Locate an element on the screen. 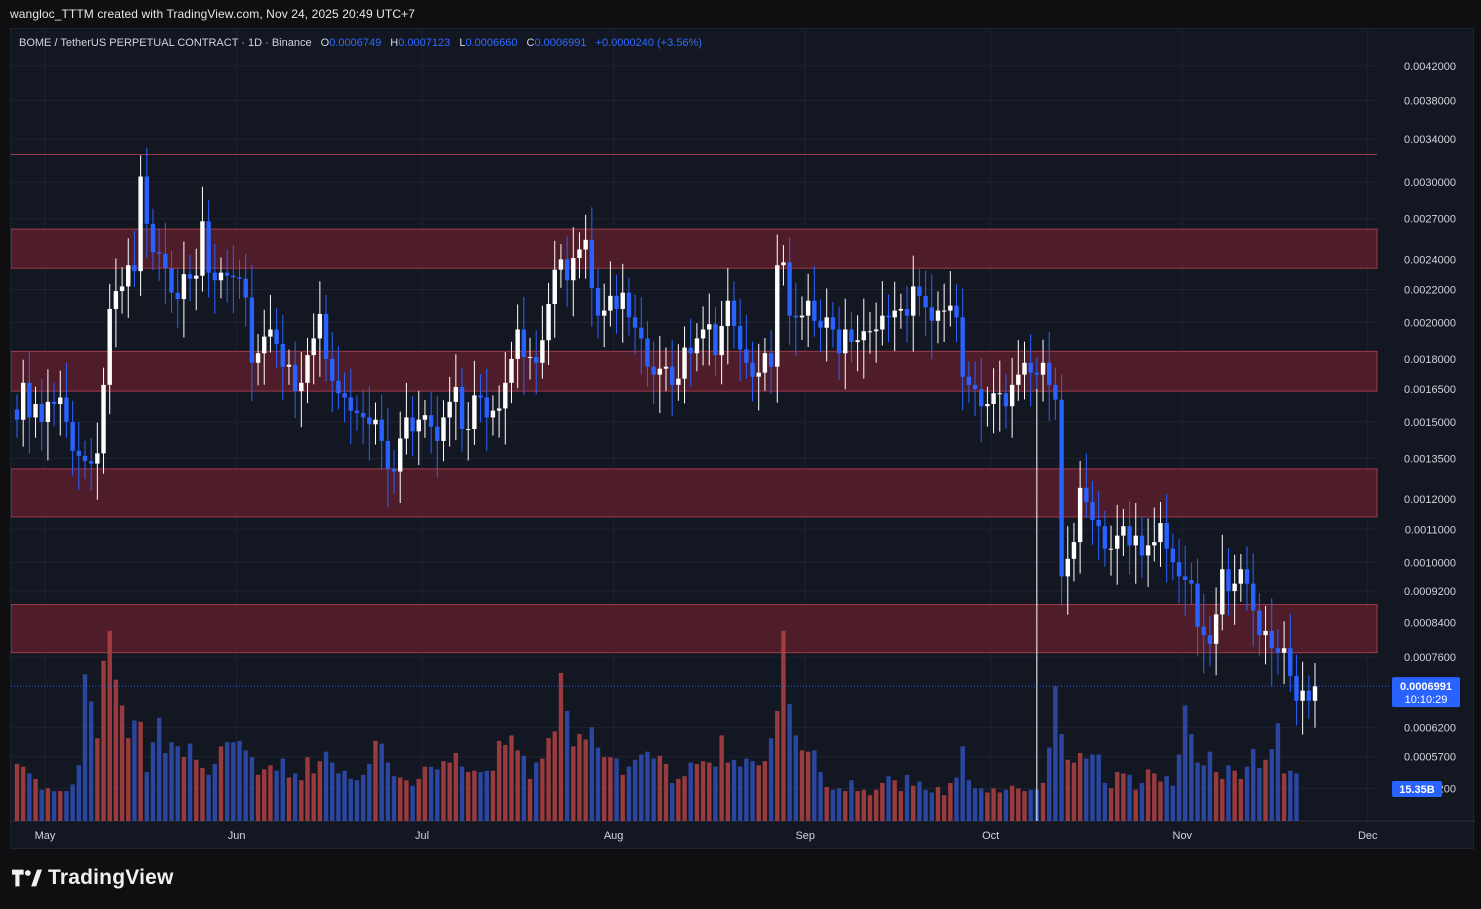 Image resolution: width=1481 pixels, height=909 pixels. time-tick-label: Aug is located at coordinates (614, 836).